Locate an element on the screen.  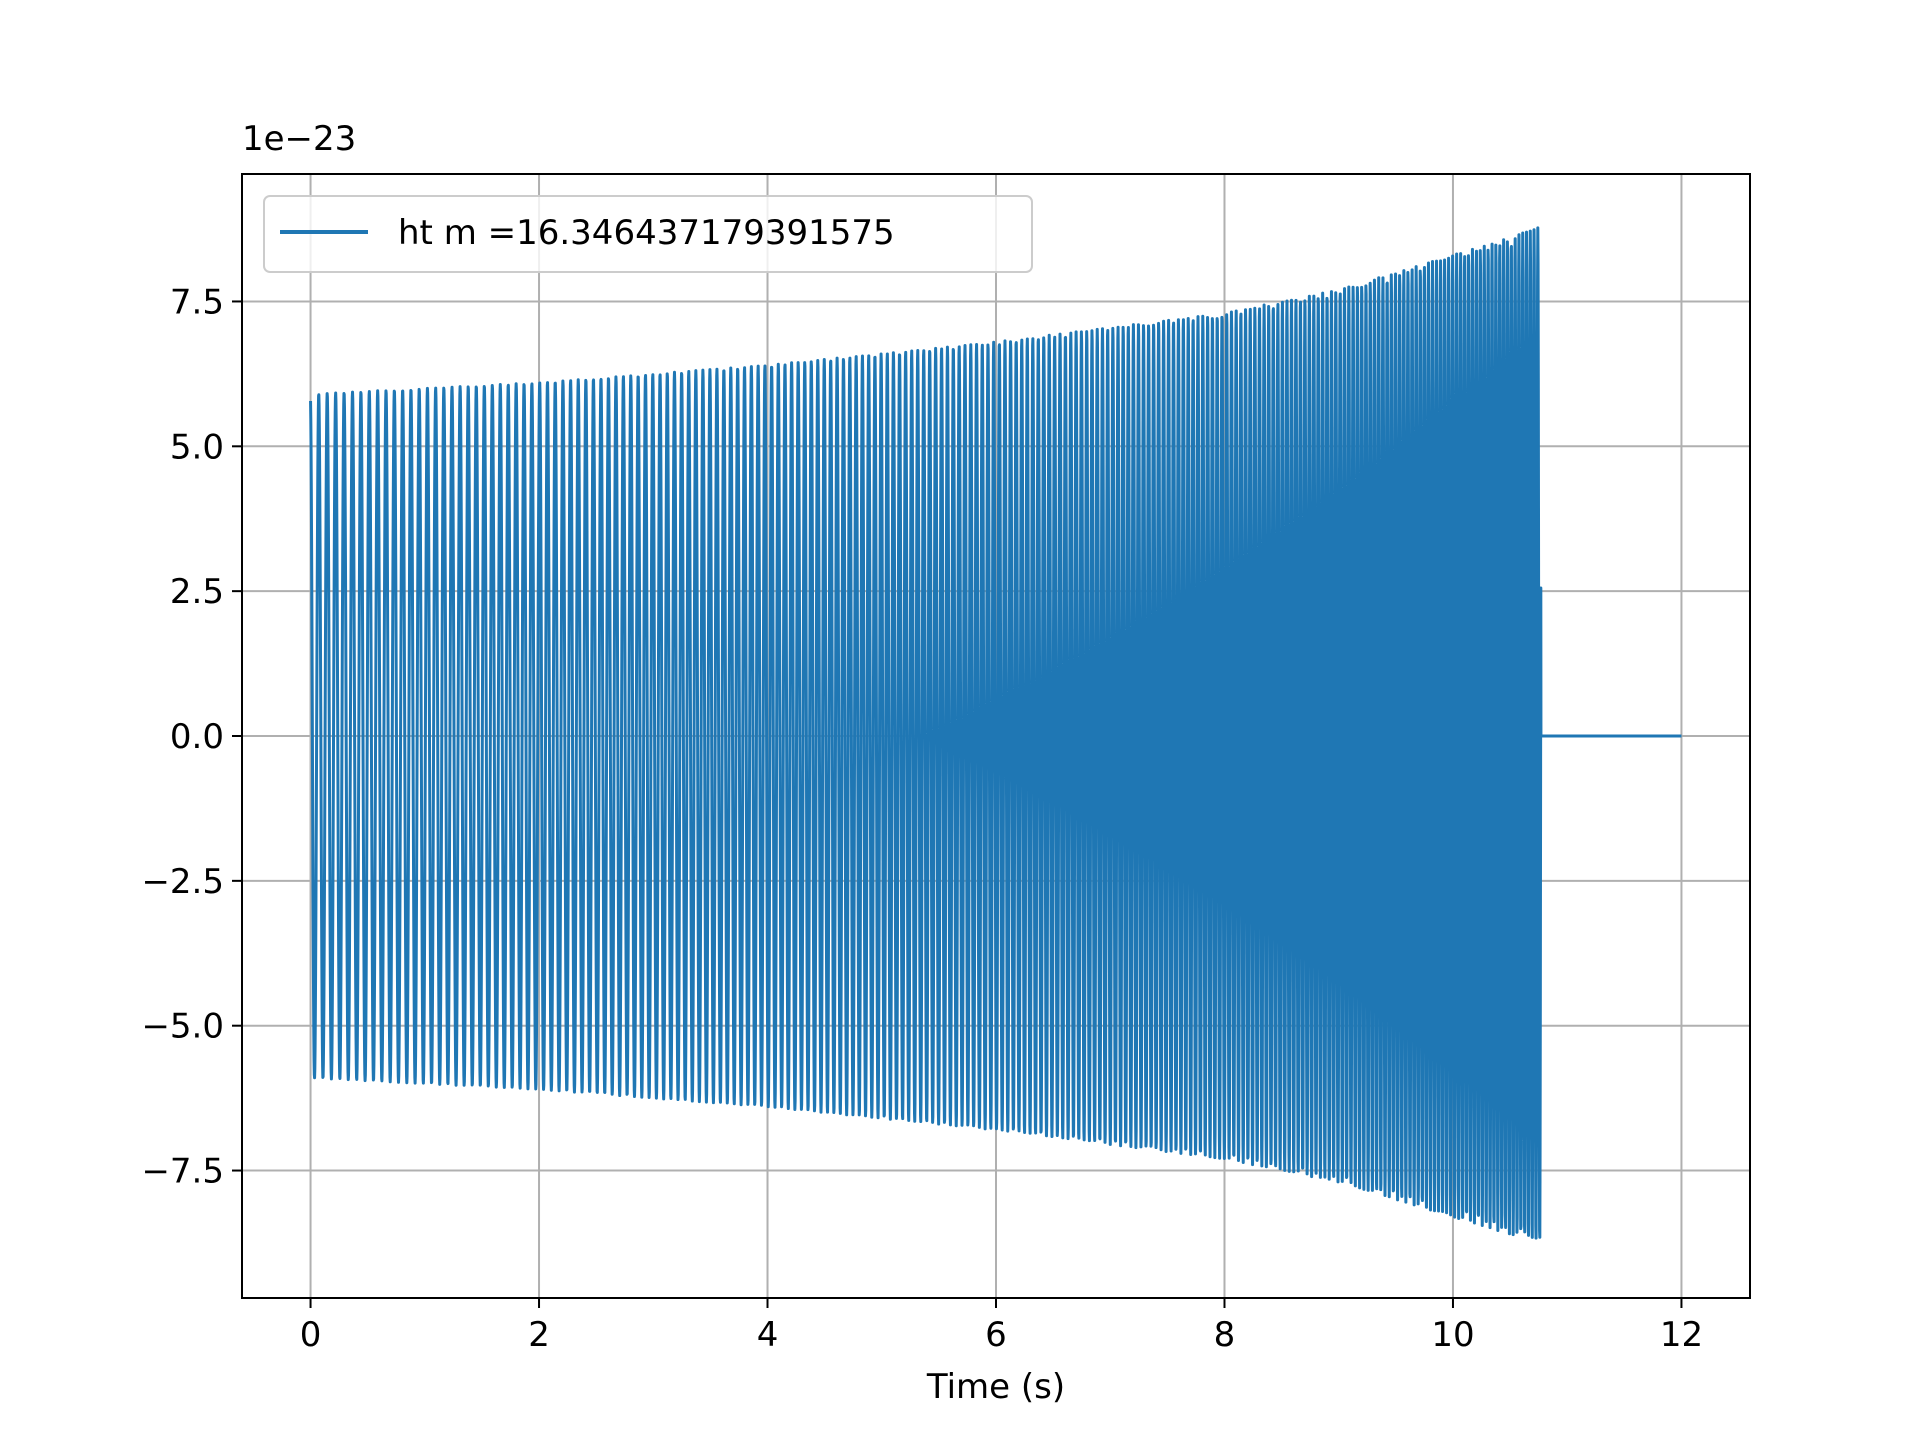
x-tick-label: 4 is located at coordinates (768, 1335).